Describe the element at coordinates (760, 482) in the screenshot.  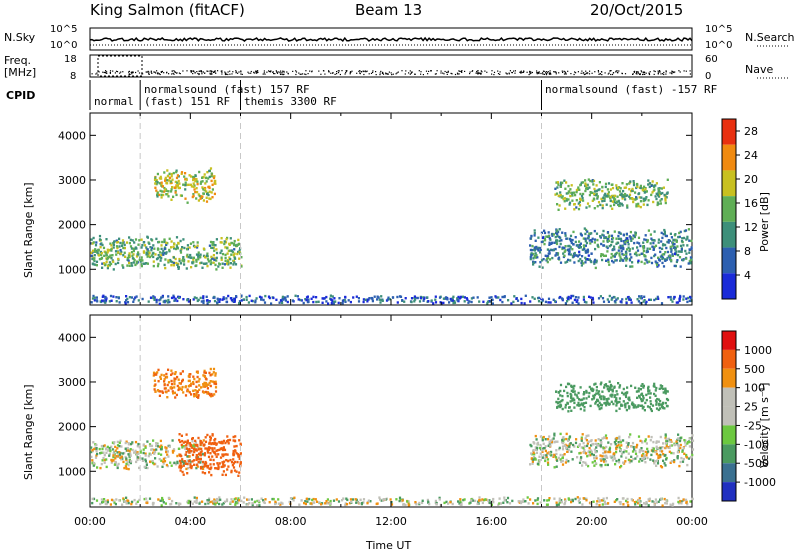
I see `velocity-colorbar-tick-label: -1000` at that location.